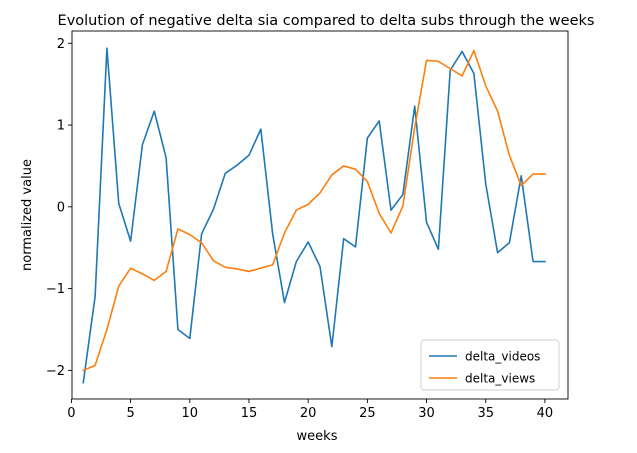  I want to click on x-tick-label: 20, so click(308, 413).